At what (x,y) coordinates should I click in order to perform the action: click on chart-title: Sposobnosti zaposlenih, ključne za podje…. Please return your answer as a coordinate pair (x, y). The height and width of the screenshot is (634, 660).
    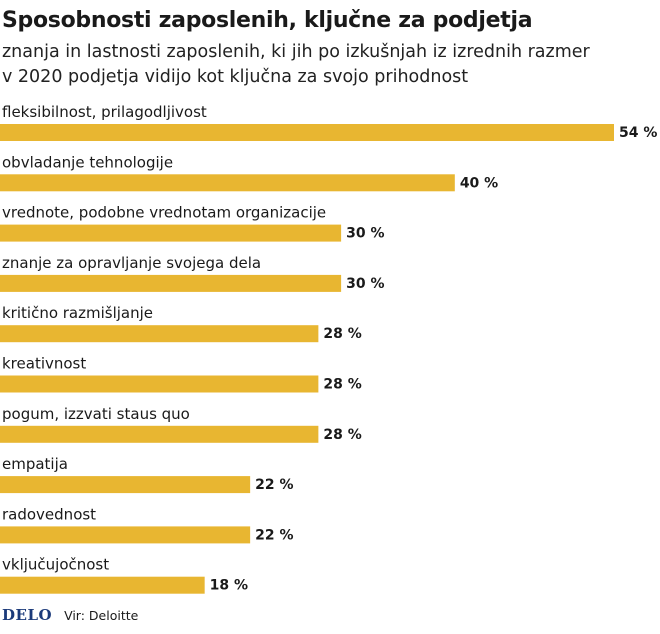
    Looking at the image, I should click on (267, 20).